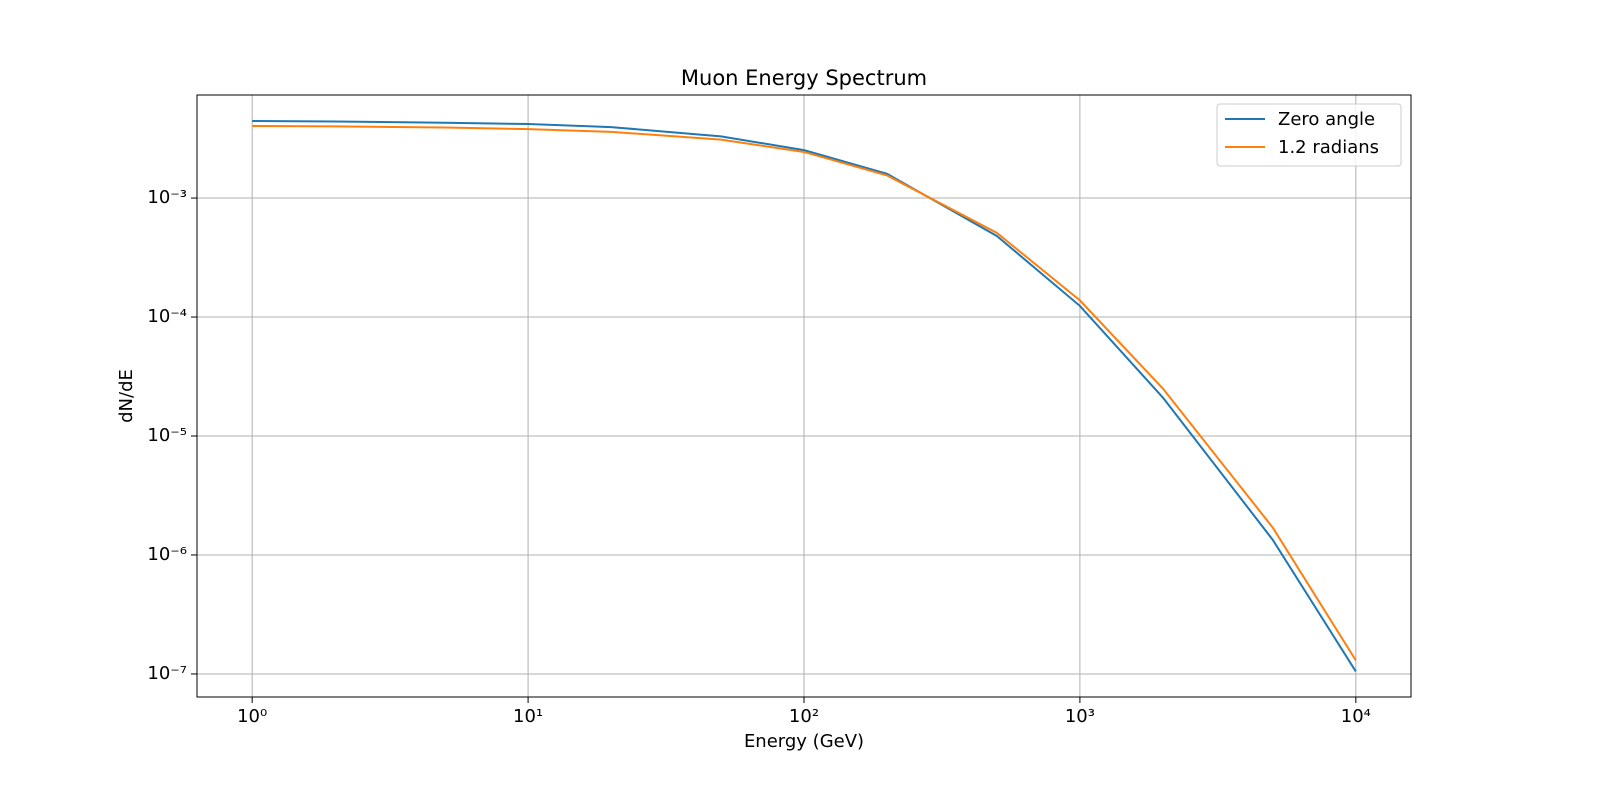  I want to click on y-tick-label: 10⁻⁵, so click(167, 435).